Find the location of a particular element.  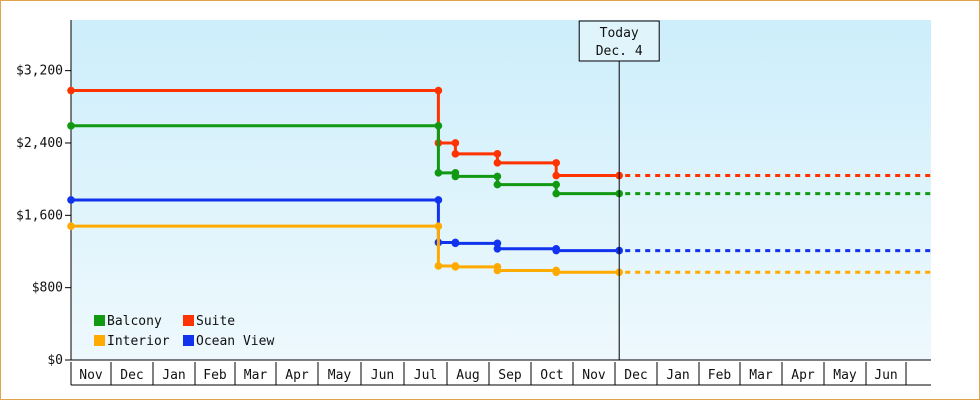

legend-label: Interior is located at coordinates (138, 341).